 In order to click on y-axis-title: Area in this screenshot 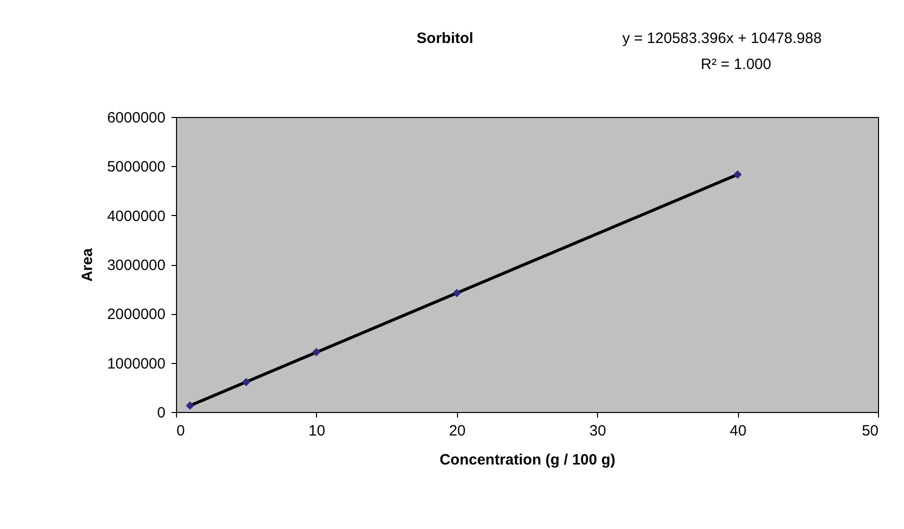, I will do `click(87, 265)`.